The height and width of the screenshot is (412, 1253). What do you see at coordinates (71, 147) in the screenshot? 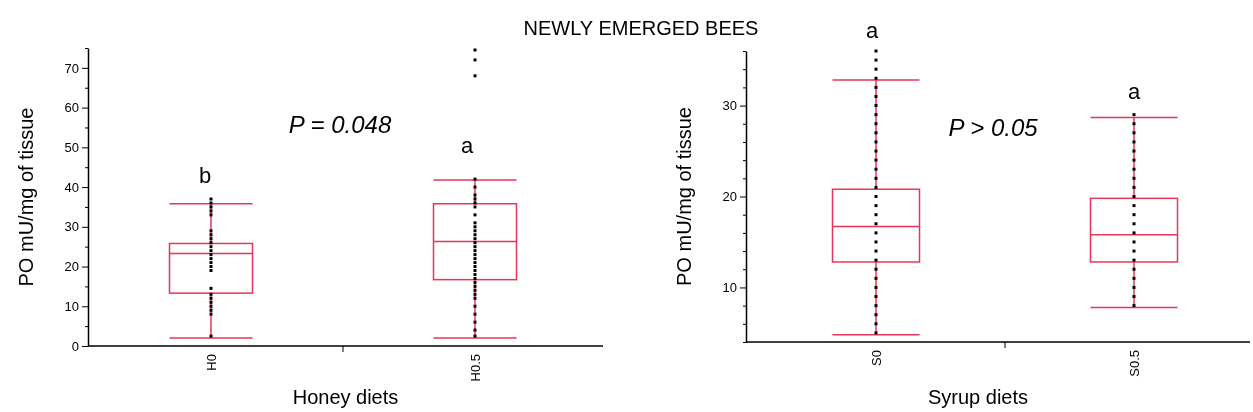
I see `y-tick-label: 50` at bounding box center [71, 147].